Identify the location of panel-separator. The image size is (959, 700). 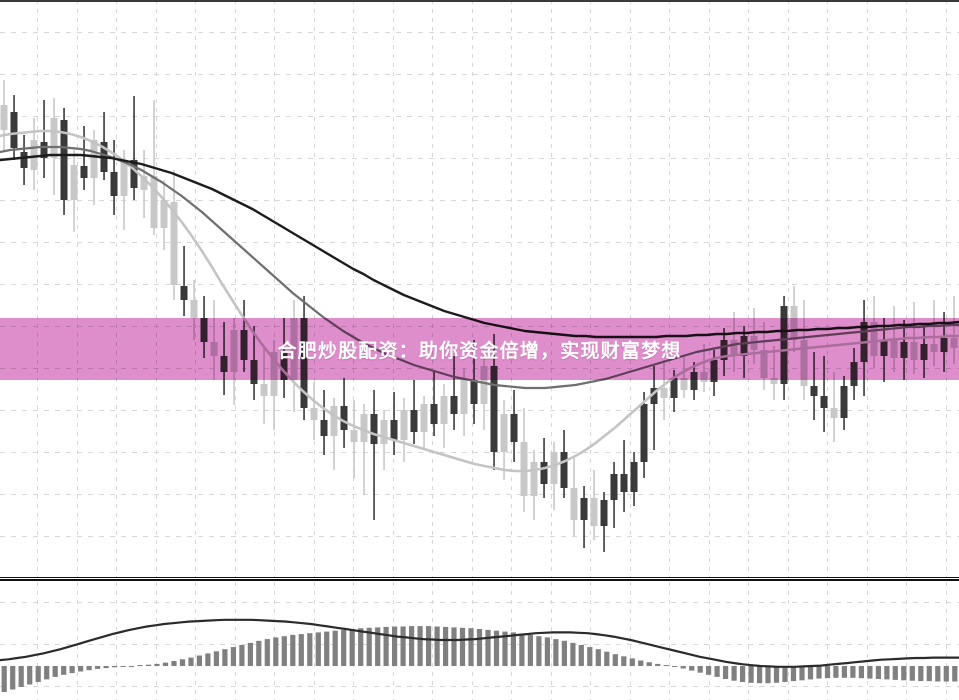
(479, 579).